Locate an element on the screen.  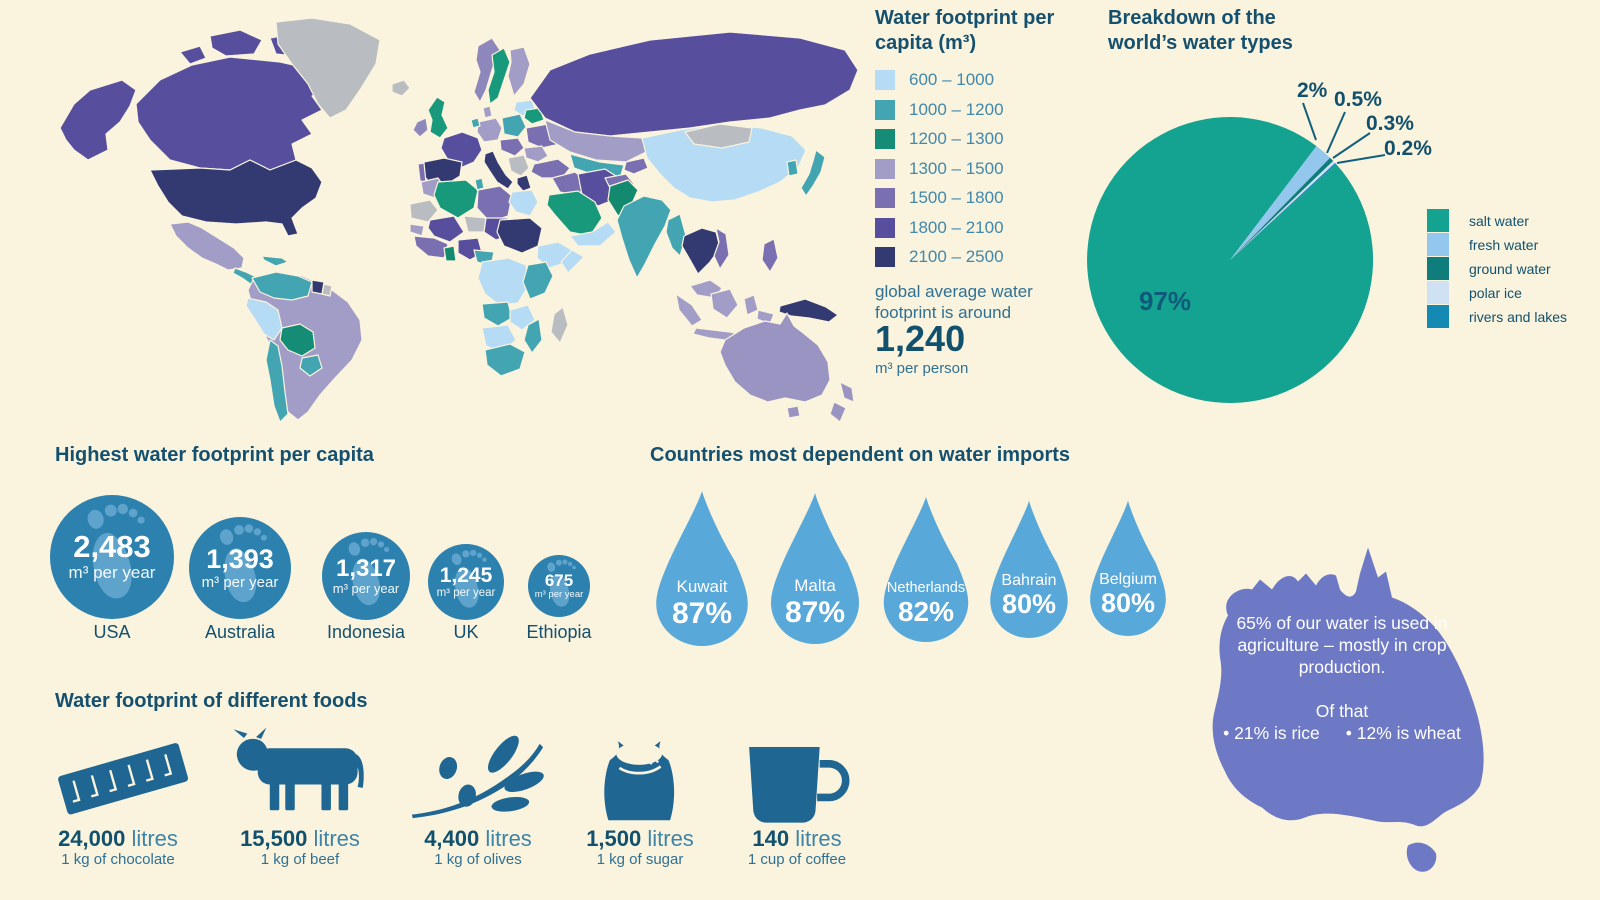
pie-label-fresh-water: 2% is located at coordinates (1312, 90).